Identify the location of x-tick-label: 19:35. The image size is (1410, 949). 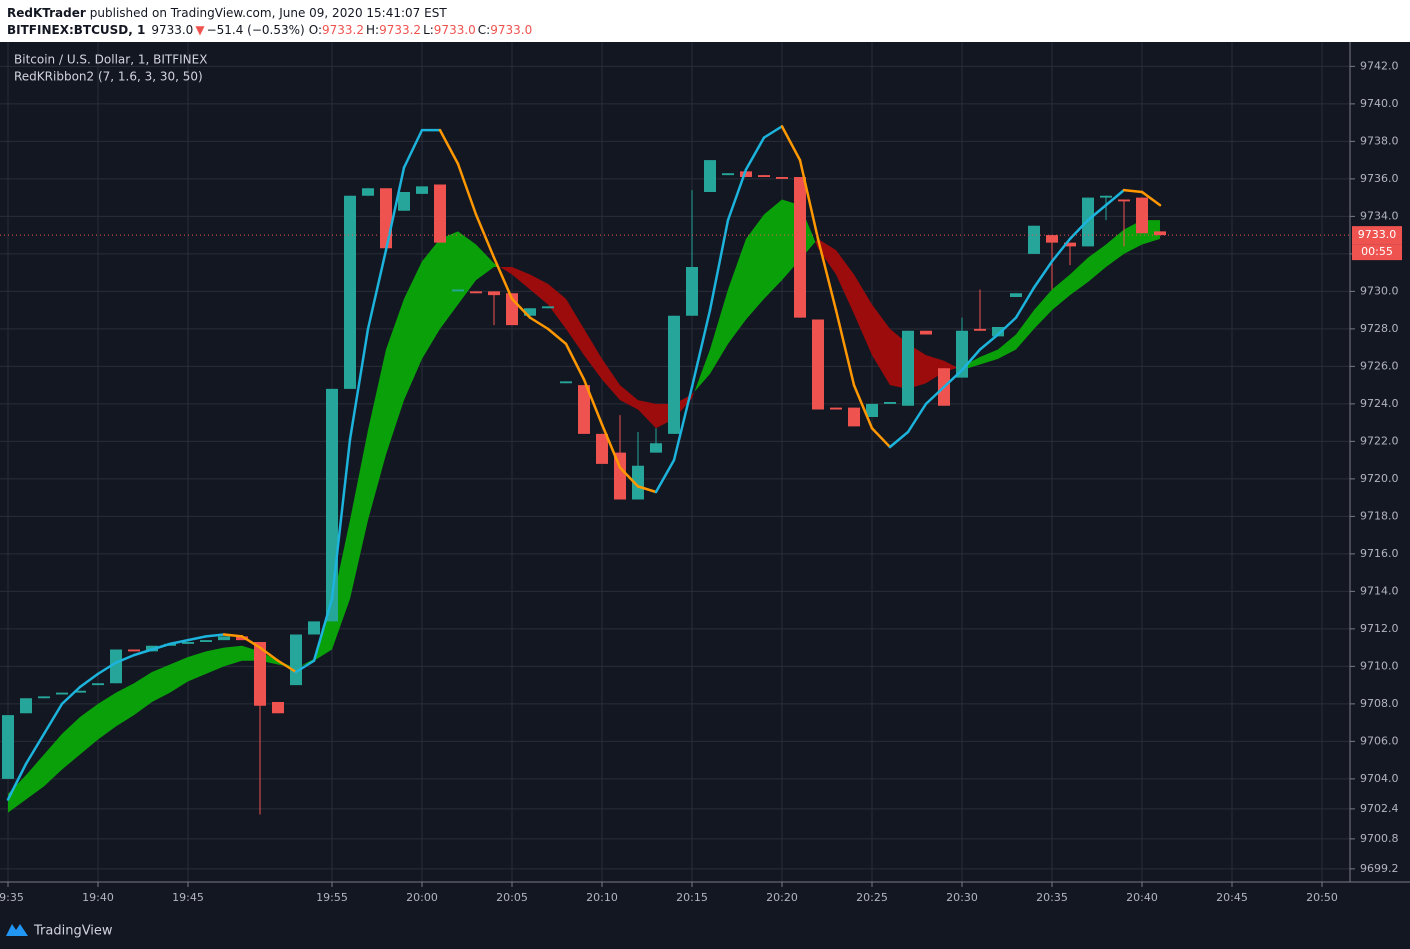
(12, 897).